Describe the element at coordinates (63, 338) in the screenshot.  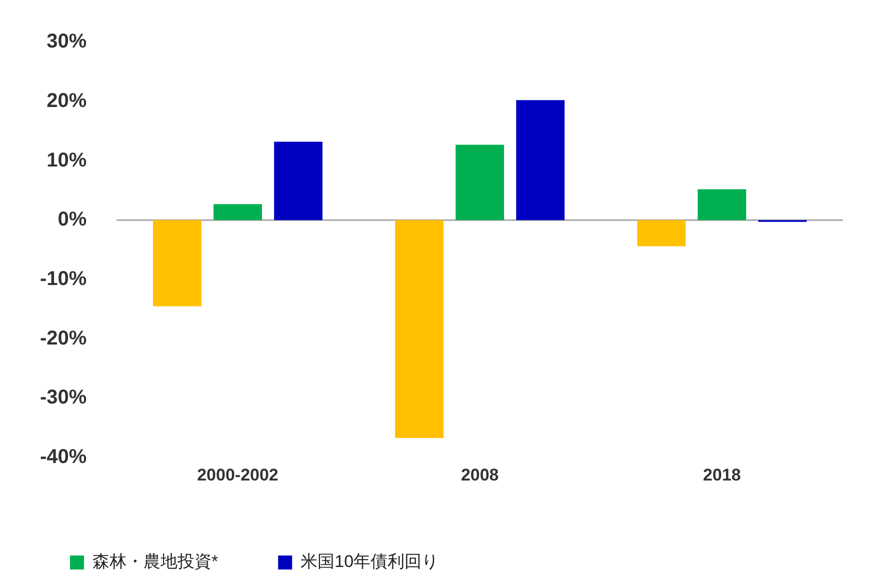
I see `y-tick-label: -20%` at that location.